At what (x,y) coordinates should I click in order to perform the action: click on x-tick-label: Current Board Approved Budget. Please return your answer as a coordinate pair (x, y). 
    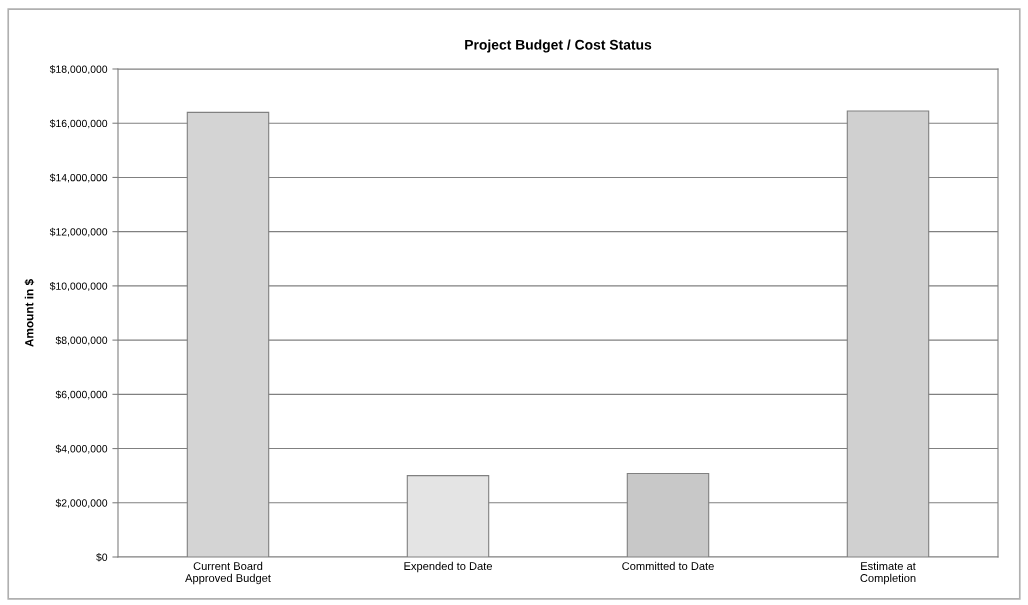
    Looking at the image, I should click on (228, 573).